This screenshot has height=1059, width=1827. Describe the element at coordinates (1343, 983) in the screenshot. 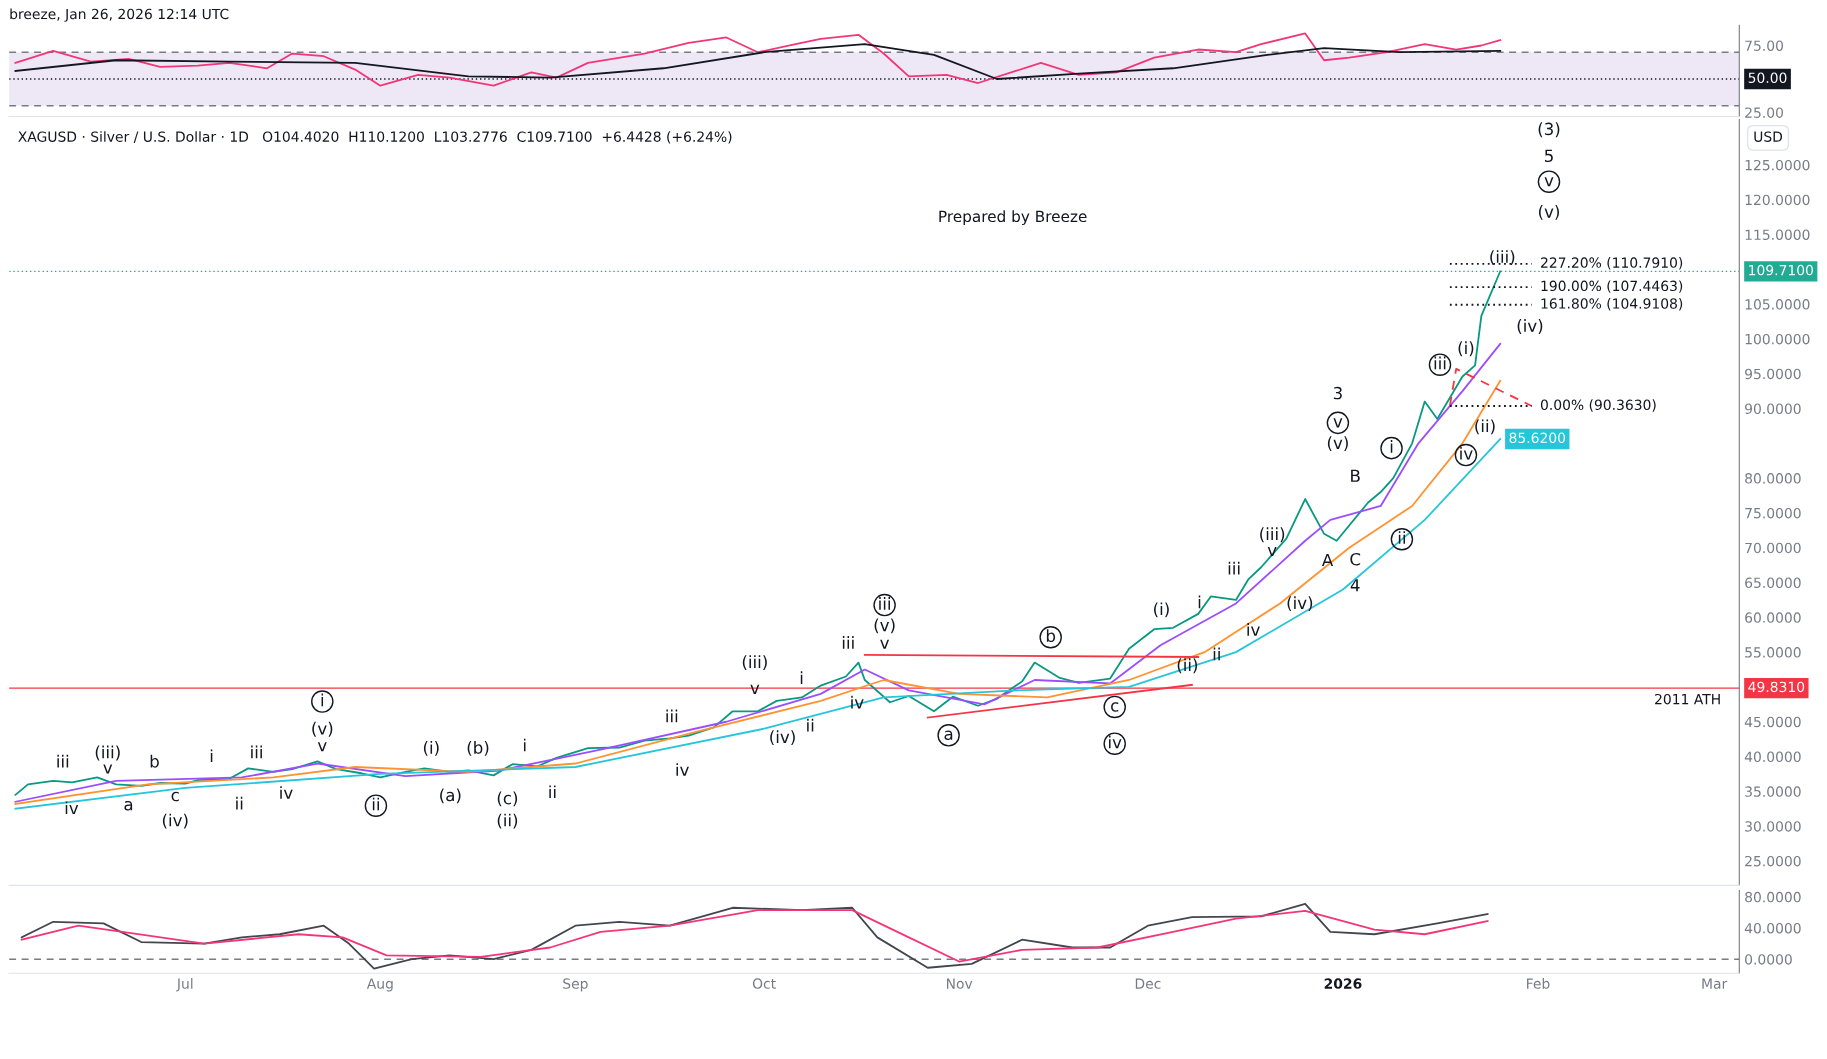

I see `x-tick-label: 2026` at that location.